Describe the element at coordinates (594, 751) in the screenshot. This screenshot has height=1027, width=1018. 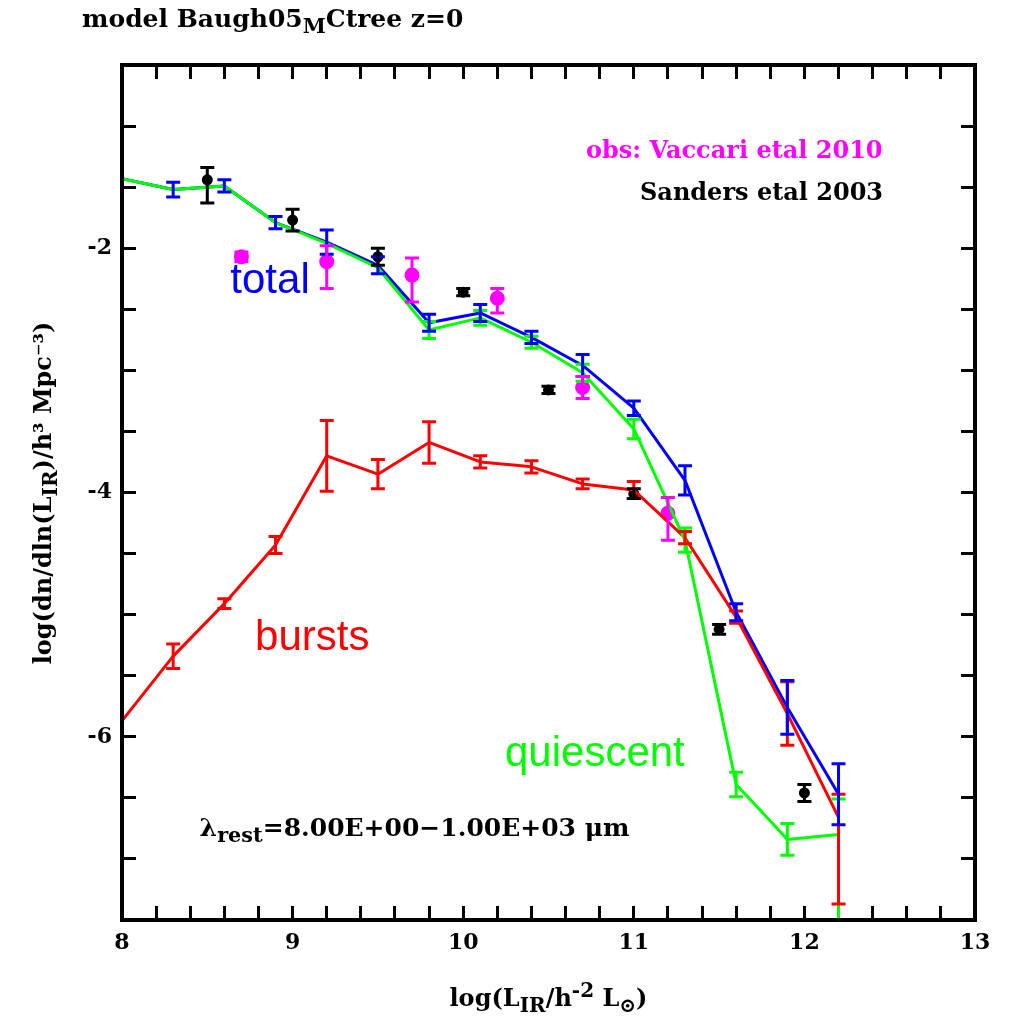
I see `series-label: quiescent` at that location.